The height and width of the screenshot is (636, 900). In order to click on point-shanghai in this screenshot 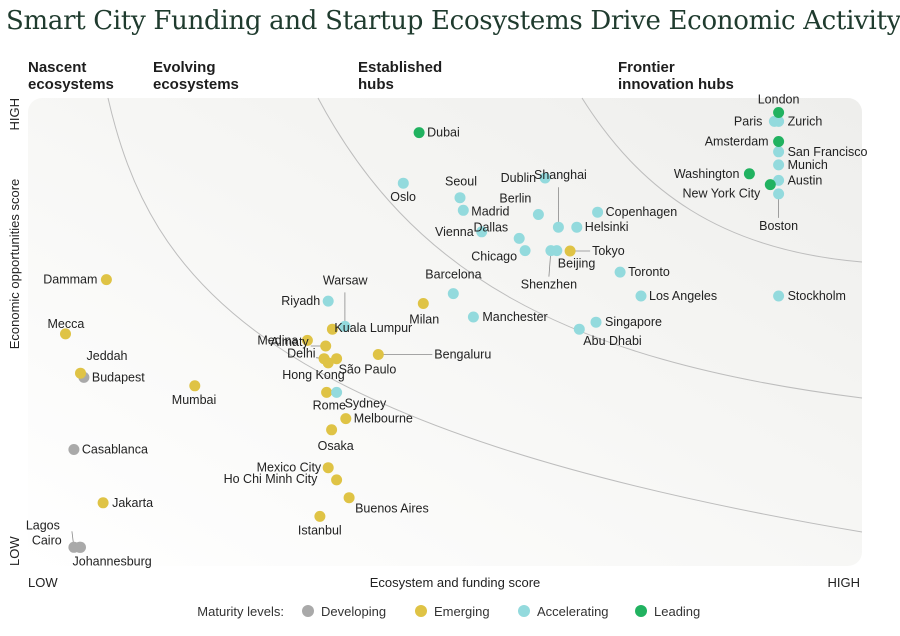, I will do `click(558, 227)`.